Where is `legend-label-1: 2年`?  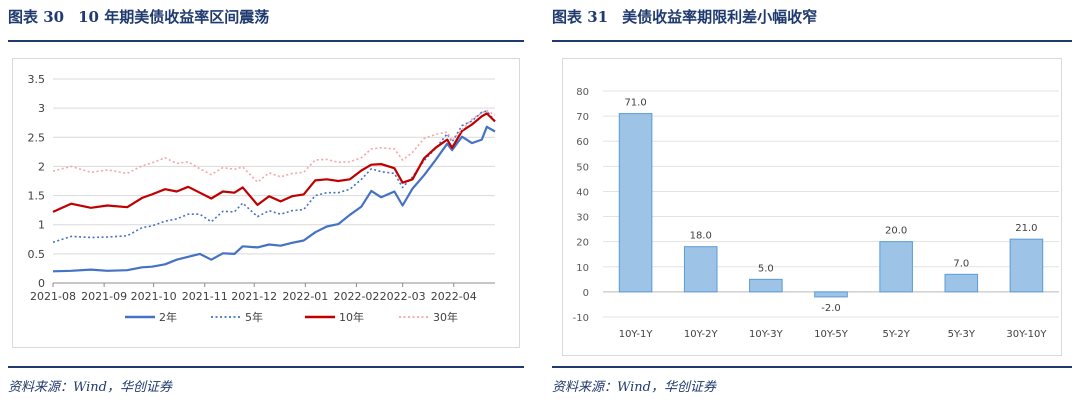
legend-label-1: 2年 is located at coordinates (168, 317).